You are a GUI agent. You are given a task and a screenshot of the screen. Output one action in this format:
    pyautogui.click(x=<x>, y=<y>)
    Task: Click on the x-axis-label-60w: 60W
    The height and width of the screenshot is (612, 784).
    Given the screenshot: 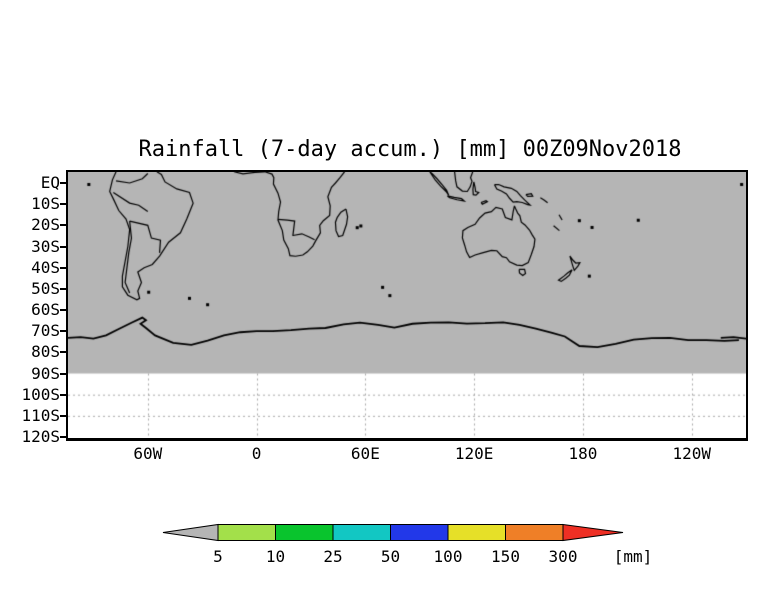 What is the action you would take?
    pyautogui.click(x=148, y=453)
    